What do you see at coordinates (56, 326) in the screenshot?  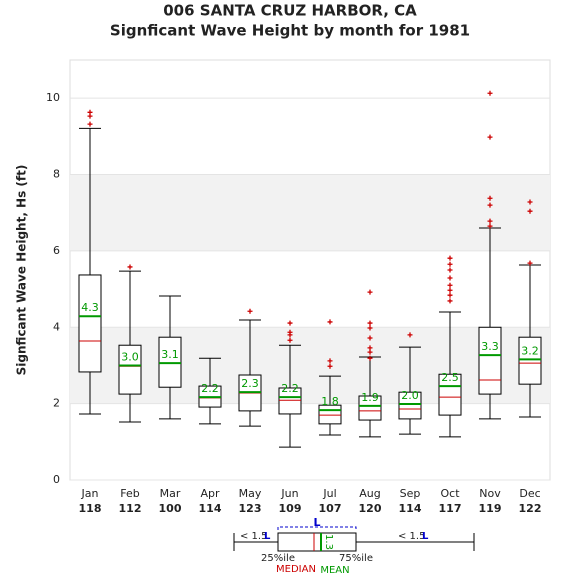 I see `y-tick-label: 4` at bounding box center [56, 326].